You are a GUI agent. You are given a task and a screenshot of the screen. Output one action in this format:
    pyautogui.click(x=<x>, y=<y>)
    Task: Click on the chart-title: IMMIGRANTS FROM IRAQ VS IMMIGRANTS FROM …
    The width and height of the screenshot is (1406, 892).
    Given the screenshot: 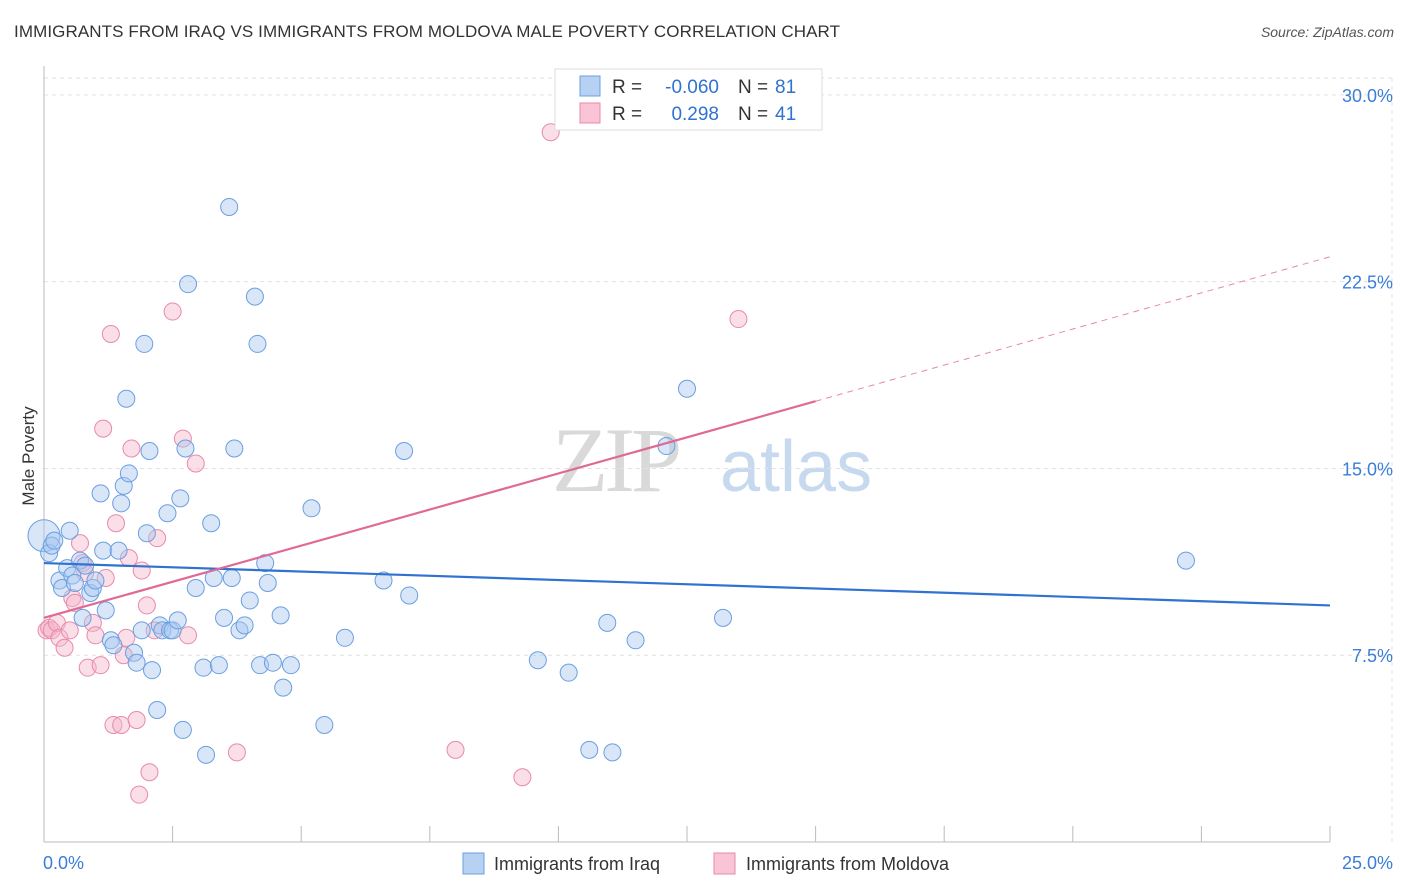 What is the action you would take?
    pyautogui.click(x=427, y=31)
    